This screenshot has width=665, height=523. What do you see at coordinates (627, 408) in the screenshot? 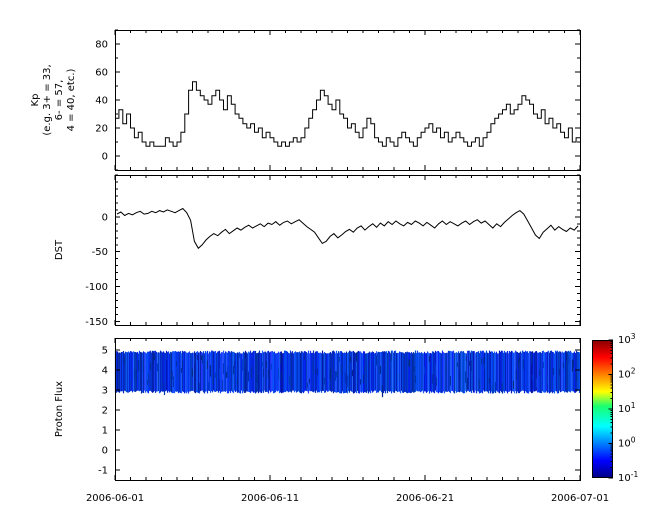
I see `colorbar-tick-label: 10¹` at bounding box center [627, 408].